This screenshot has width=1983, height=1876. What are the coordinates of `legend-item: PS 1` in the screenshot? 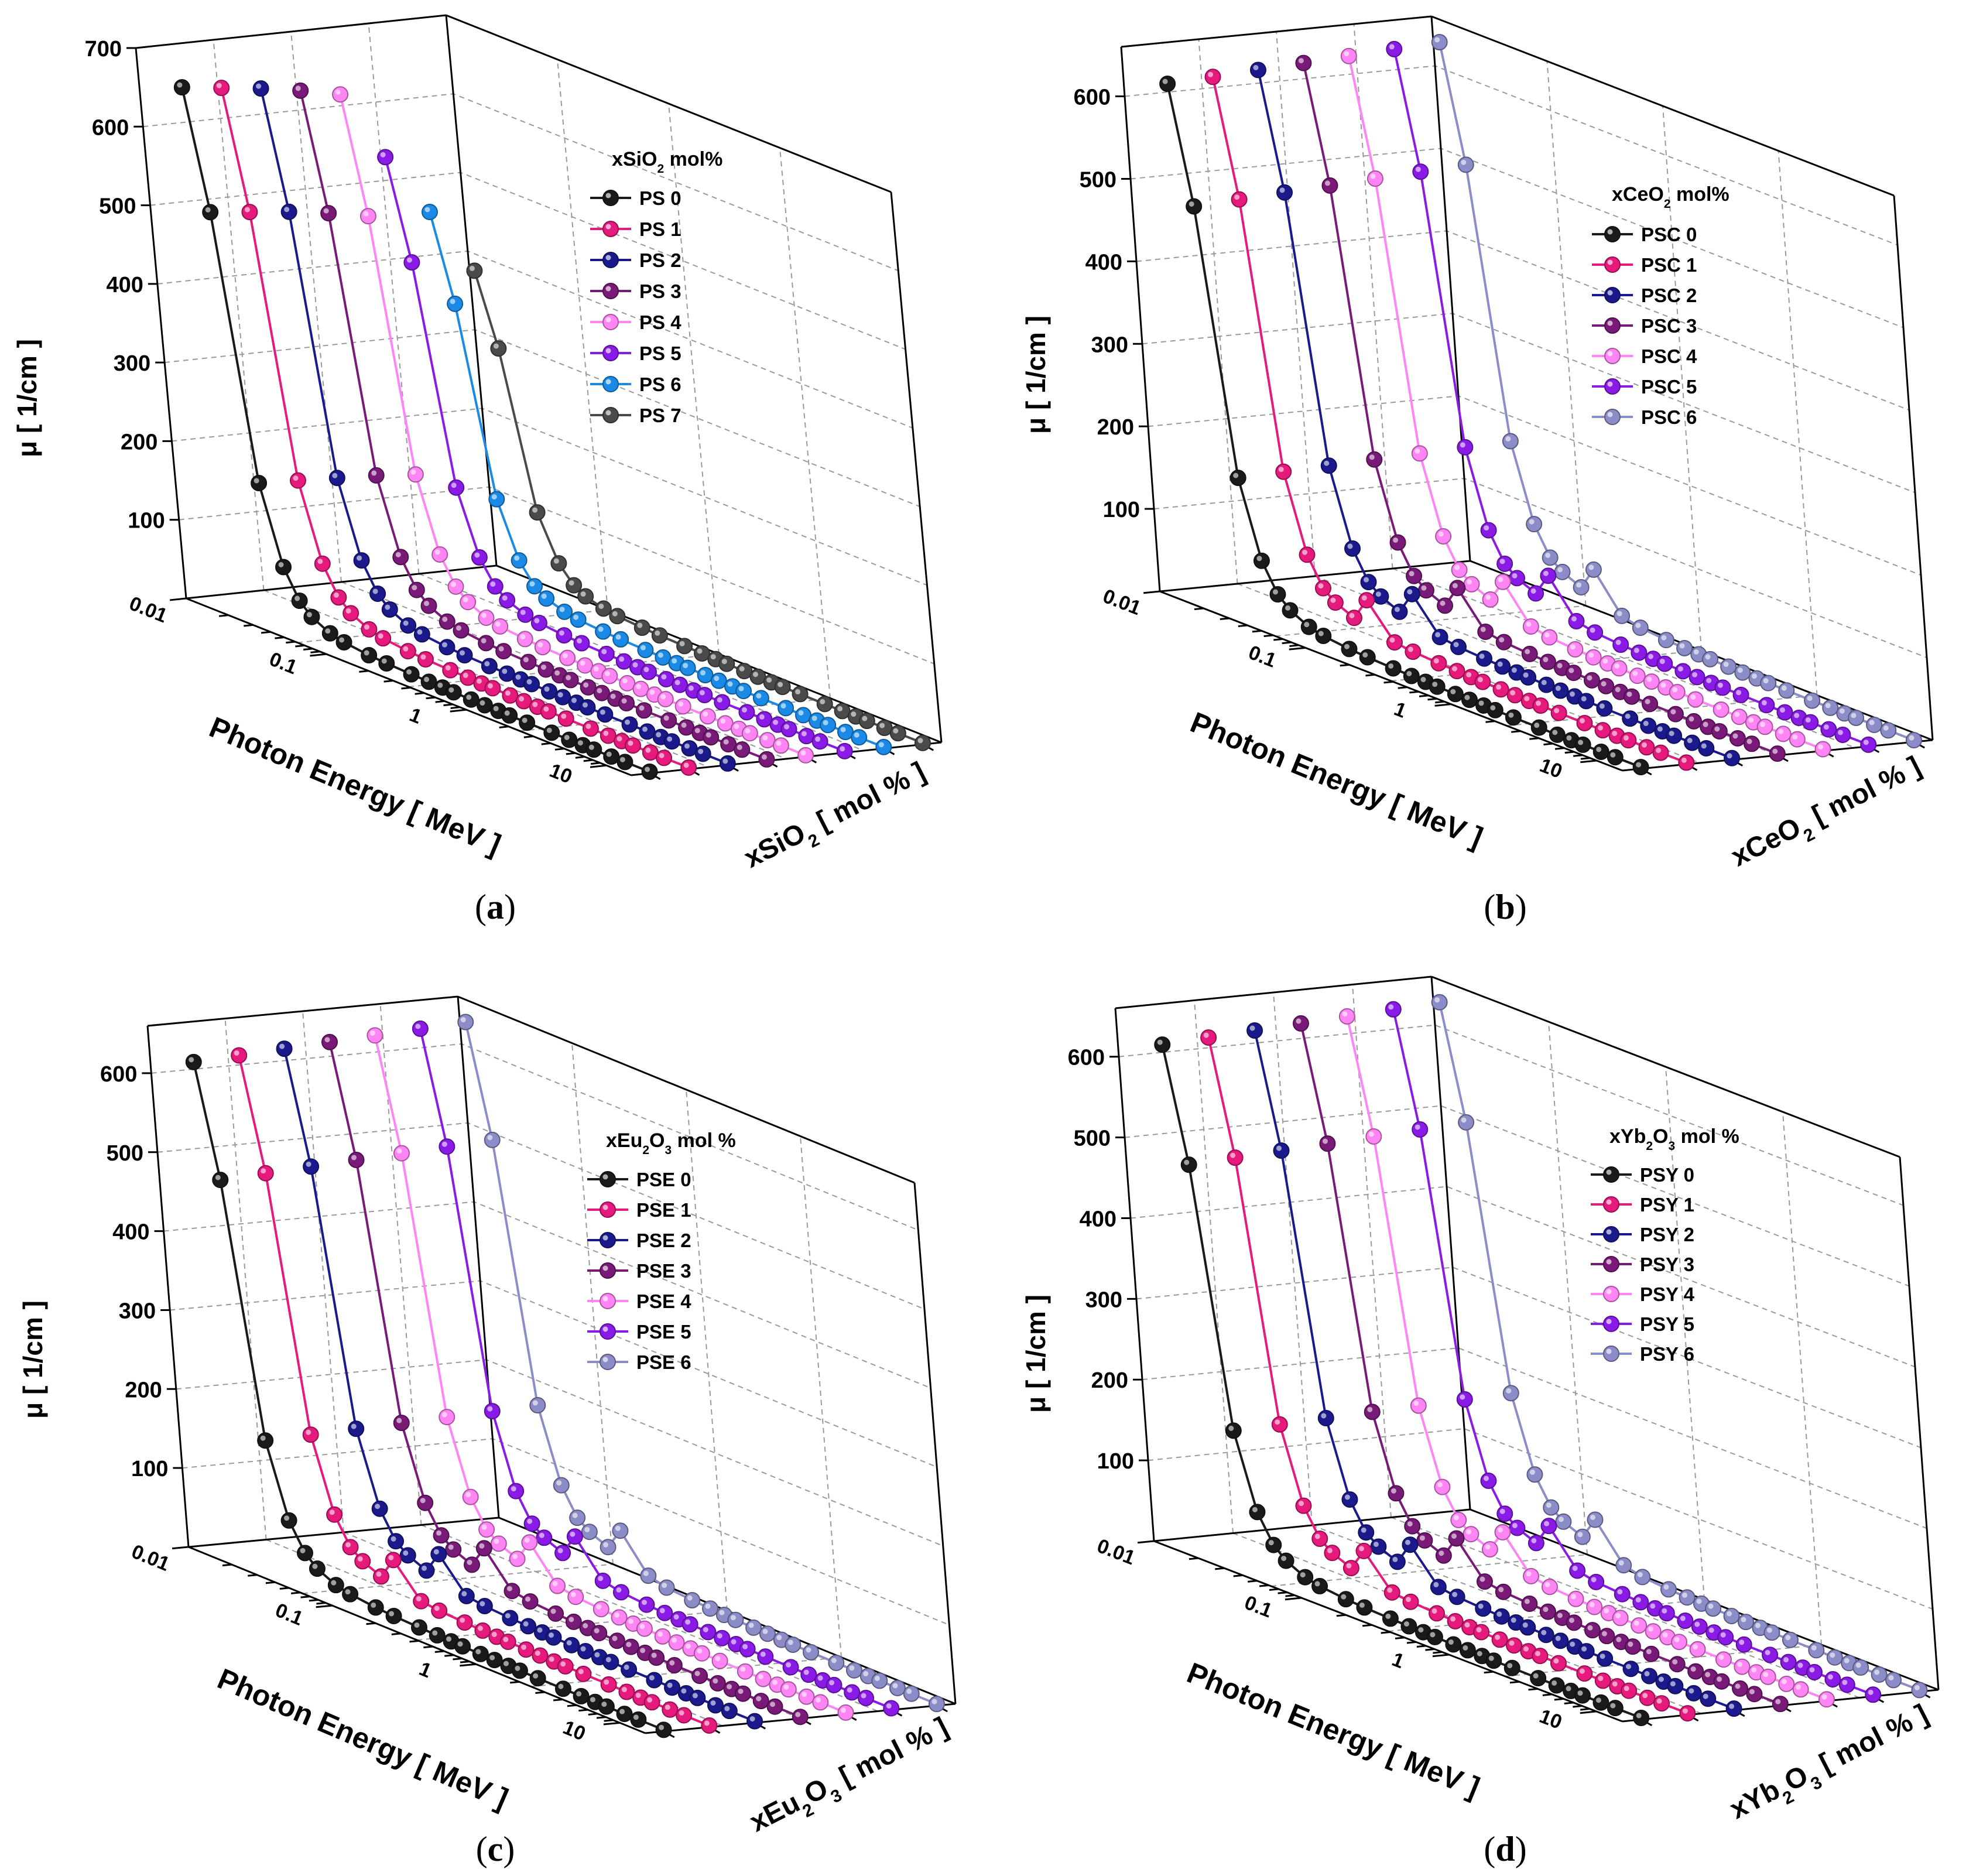 It's located at (636, 229).